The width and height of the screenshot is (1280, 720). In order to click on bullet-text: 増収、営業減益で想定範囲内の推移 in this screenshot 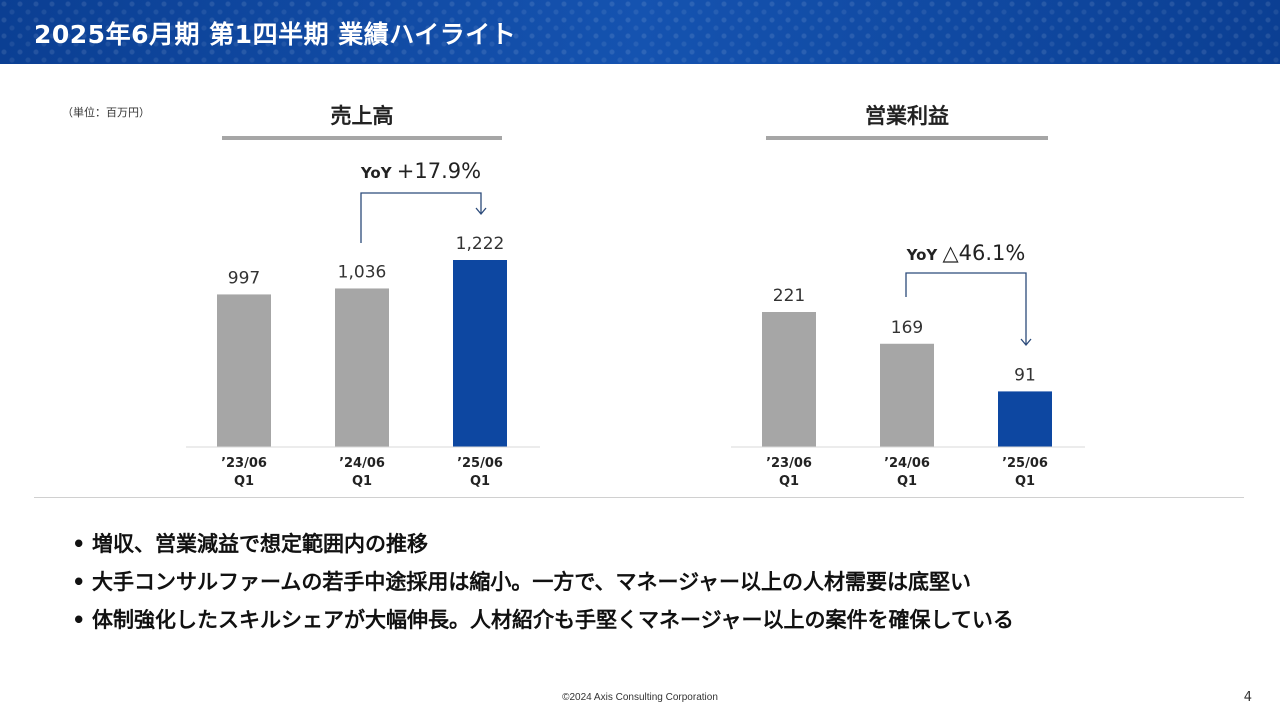, I will do `click(260, 544)`.